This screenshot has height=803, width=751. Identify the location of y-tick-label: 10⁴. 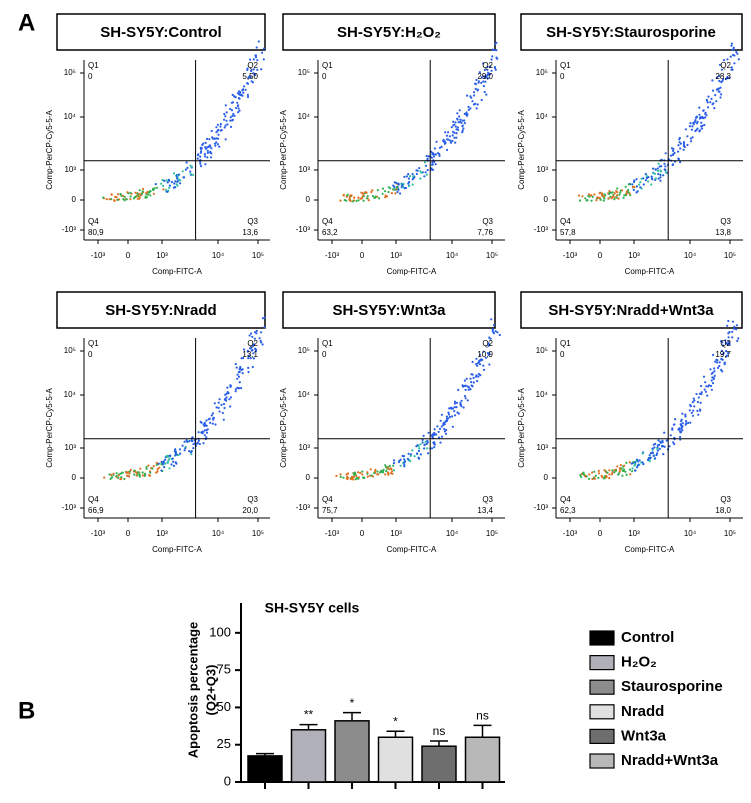
(542, 116).